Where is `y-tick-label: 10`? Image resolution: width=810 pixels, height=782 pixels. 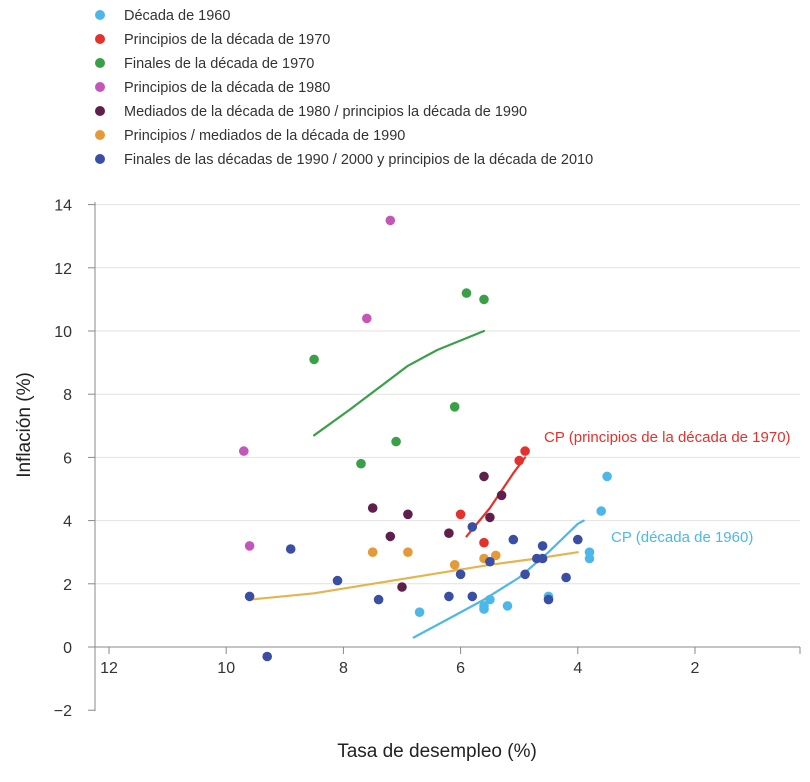
y-tick-label: 10 is located at coordinates (63, 332).